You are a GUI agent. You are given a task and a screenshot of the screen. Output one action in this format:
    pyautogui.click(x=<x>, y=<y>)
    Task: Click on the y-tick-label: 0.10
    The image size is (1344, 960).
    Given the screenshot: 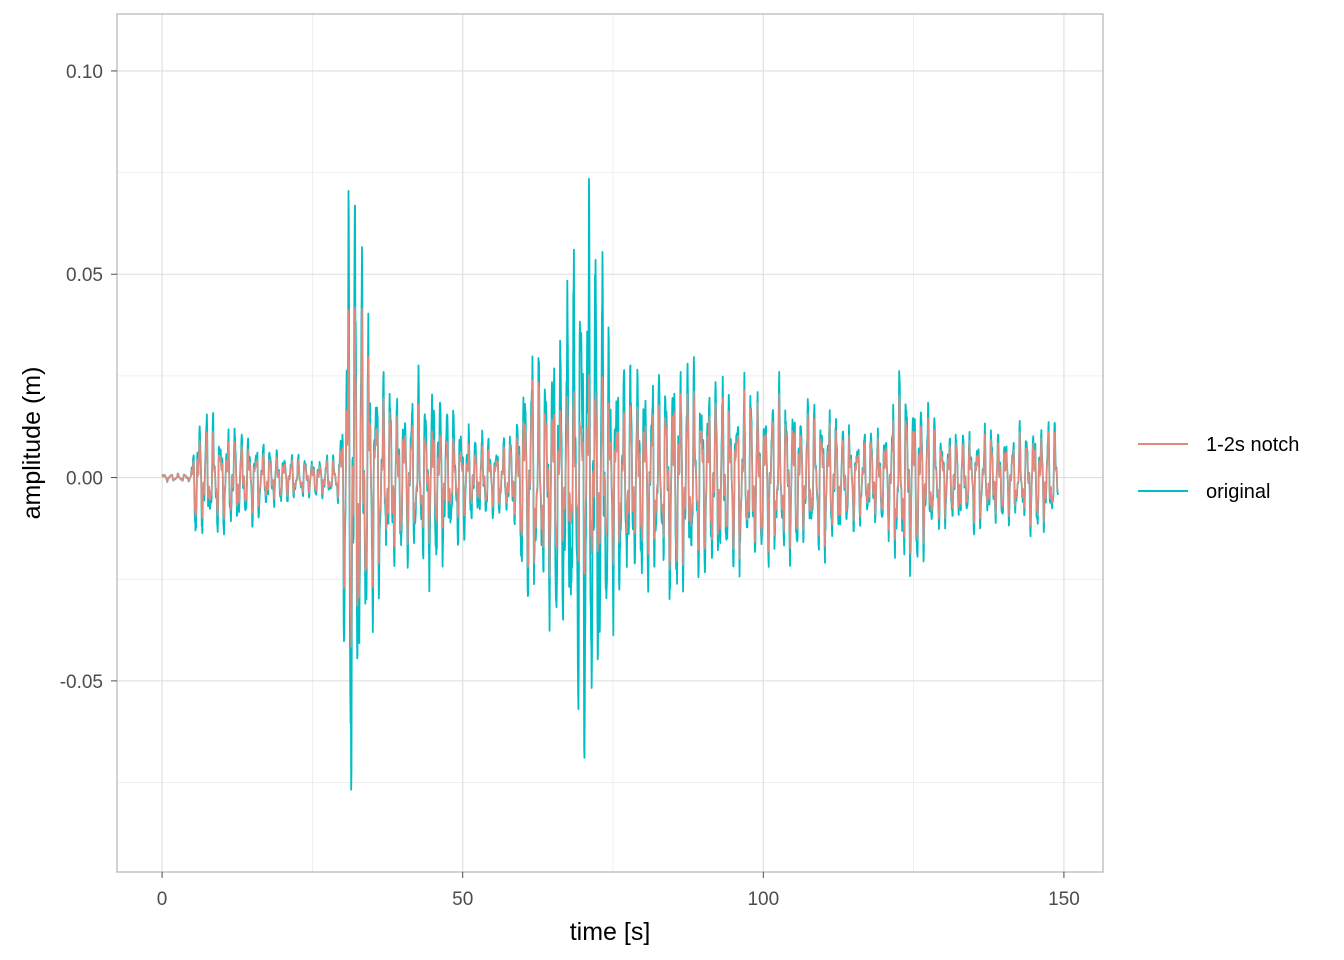 What is the action you would take?
    pyautogui.click(x=84, y=72)
    